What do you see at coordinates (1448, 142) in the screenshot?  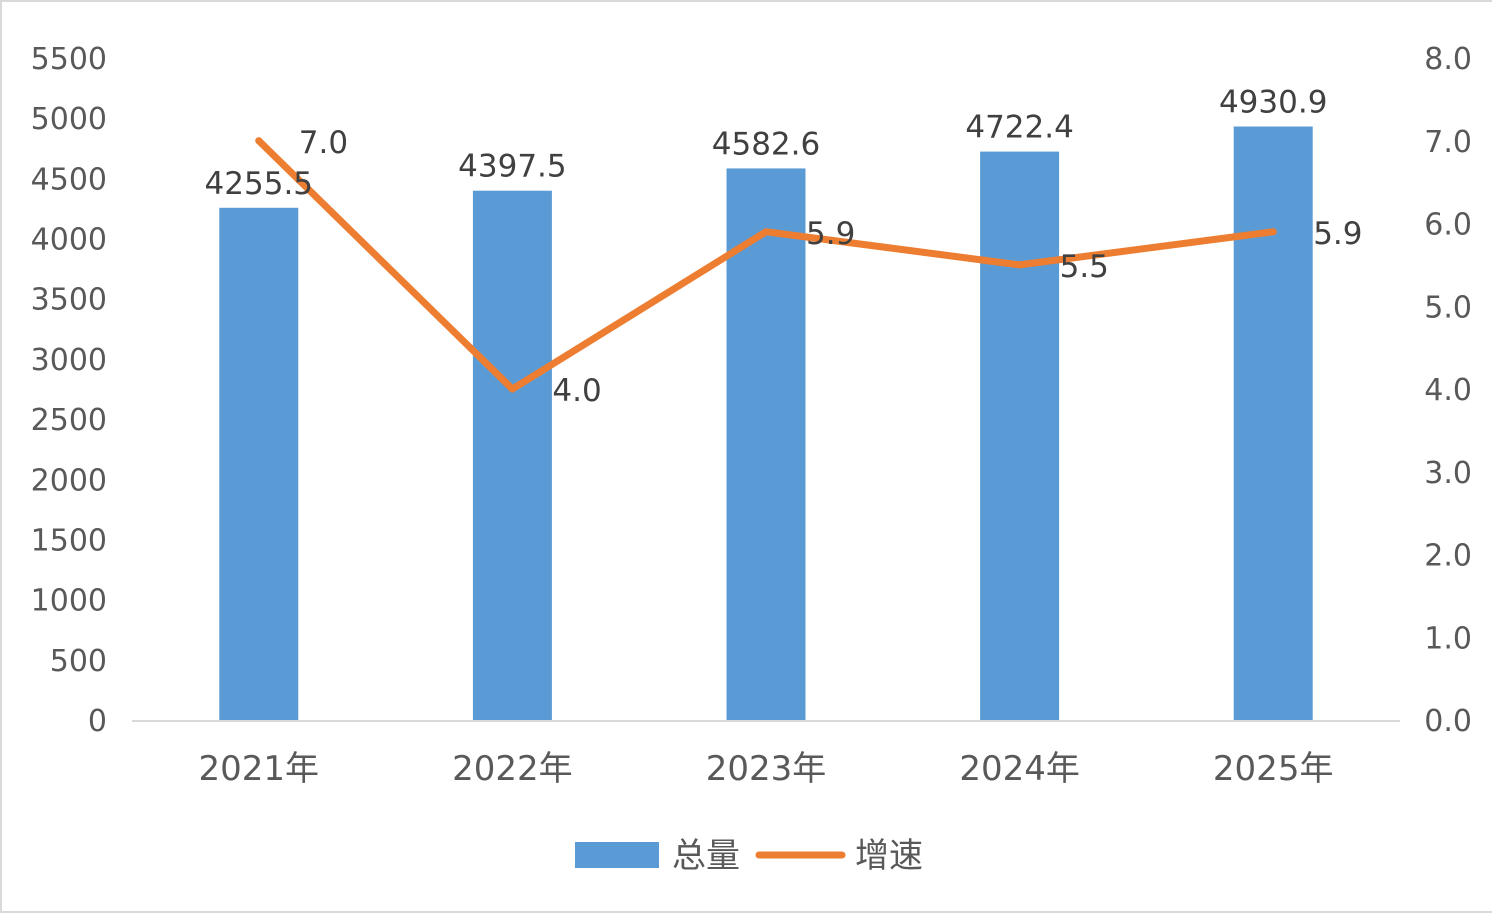 I see `right-axis-tick-label: 7.0` at bounding box center [1448, 142].